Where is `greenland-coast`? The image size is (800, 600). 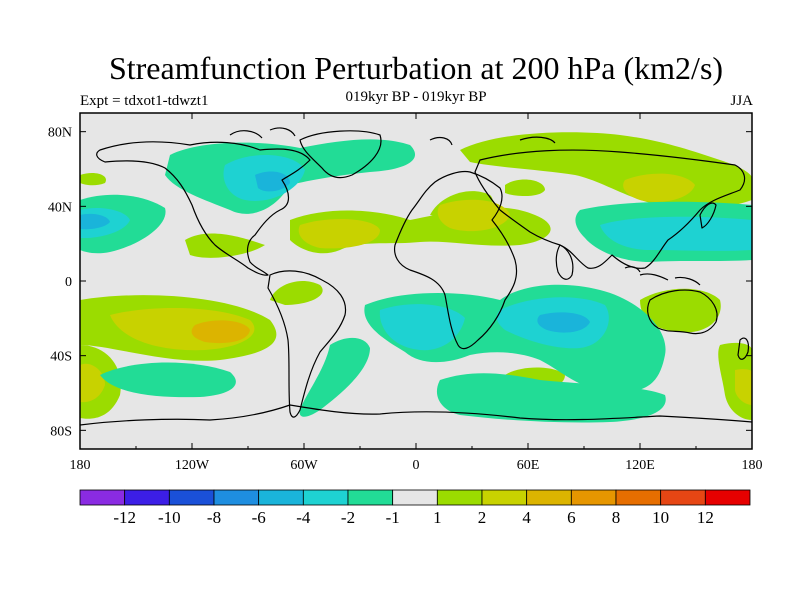
greenland-coast is located at coordinates (340, 154).